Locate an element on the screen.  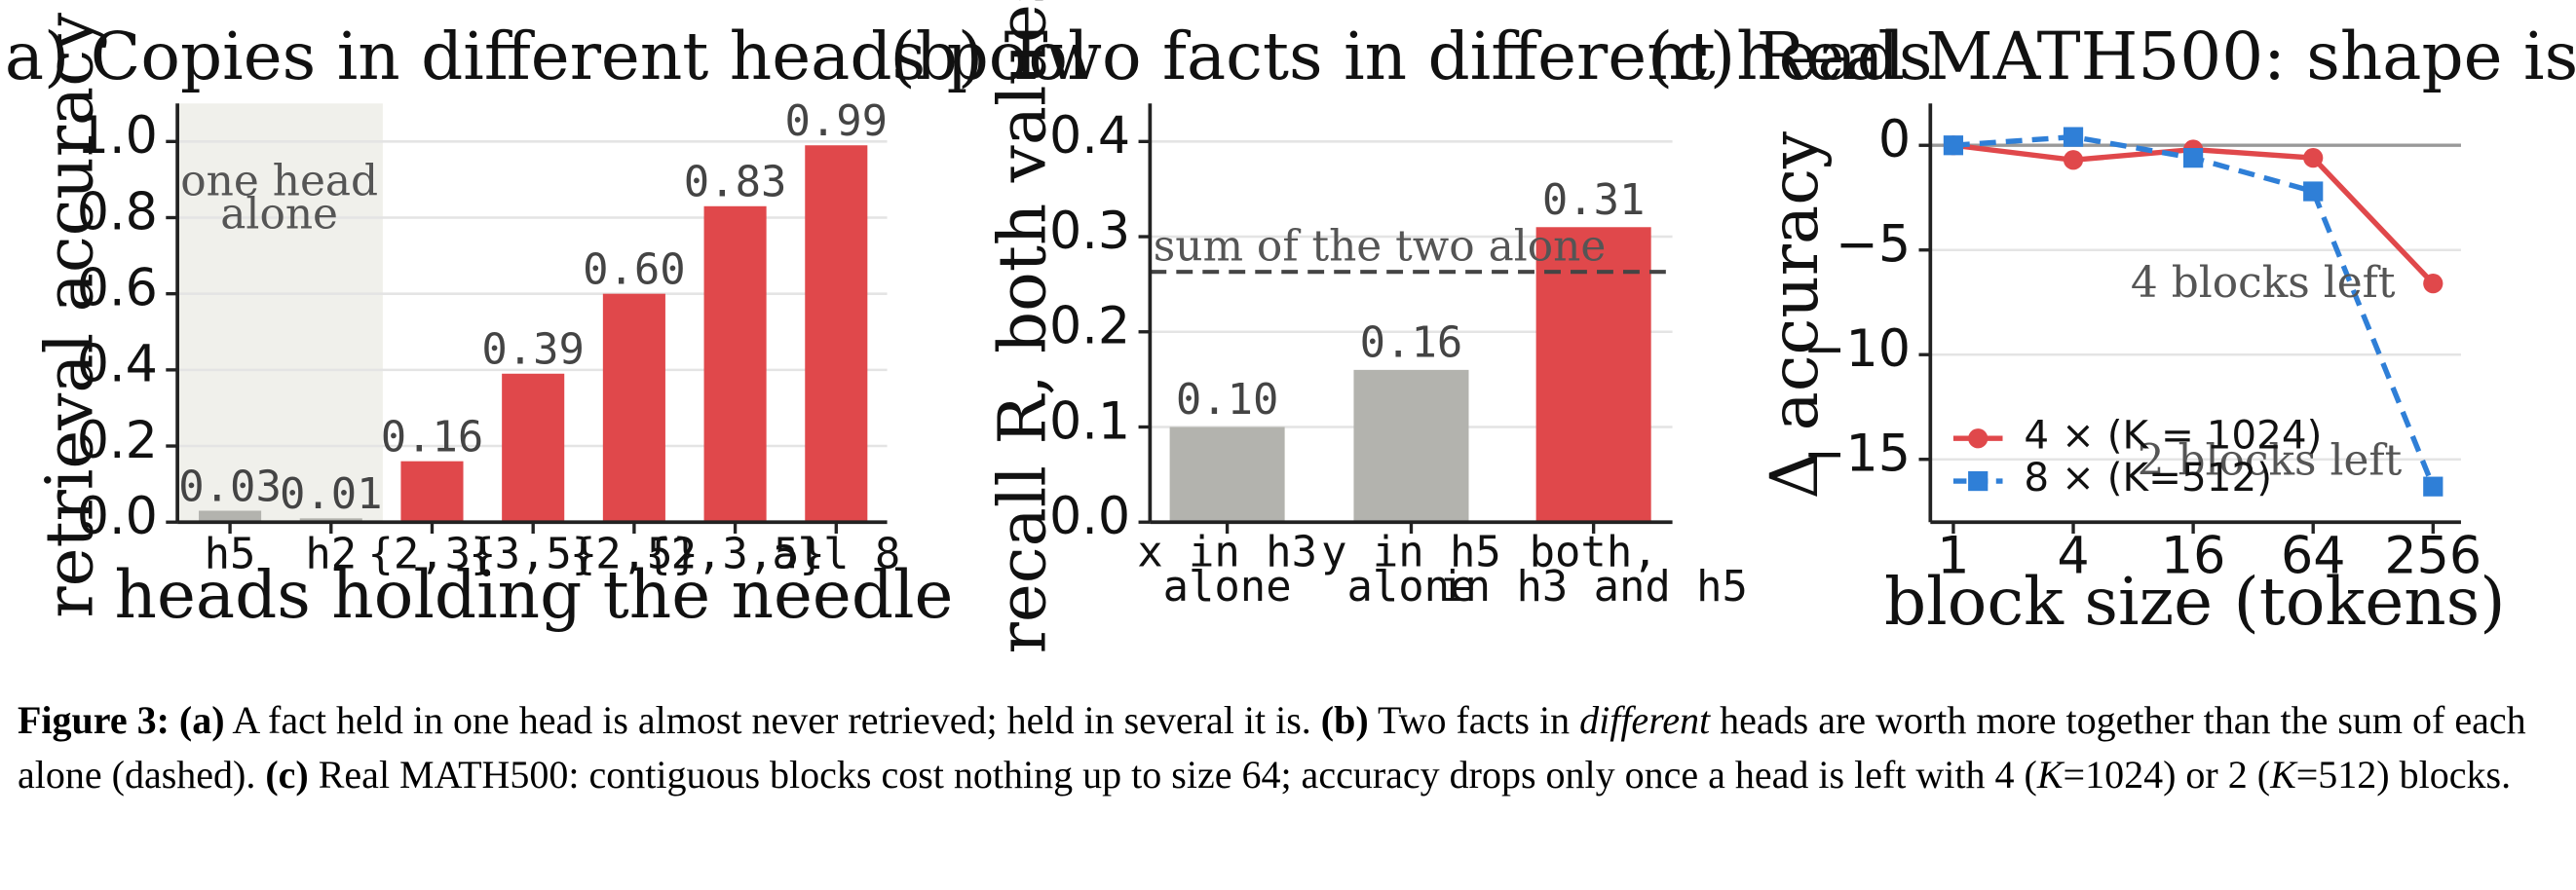
annotation-4-blocks: 4 blocks left is located at coordinates (2263, 283).